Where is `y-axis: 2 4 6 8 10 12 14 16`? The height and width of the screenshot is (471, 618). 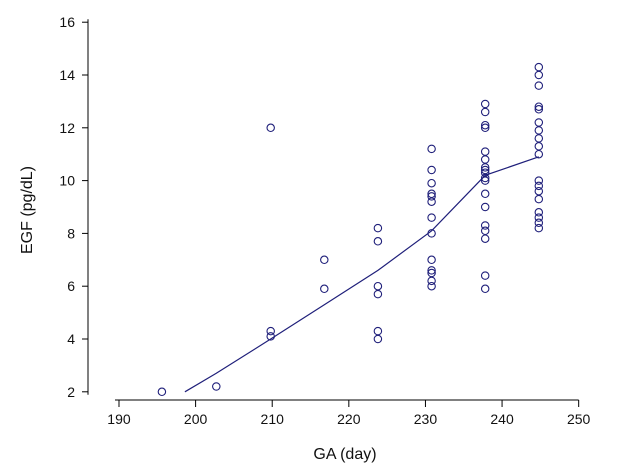
y-axis: 2 4 6 8 10 12 14 16 is located at coordinates (74, 207).